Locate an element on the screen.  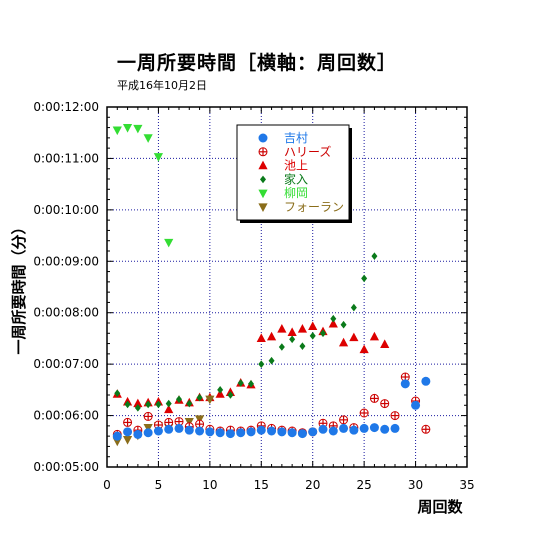
legend-label: 吉村 is located at coordinates (296, 138).